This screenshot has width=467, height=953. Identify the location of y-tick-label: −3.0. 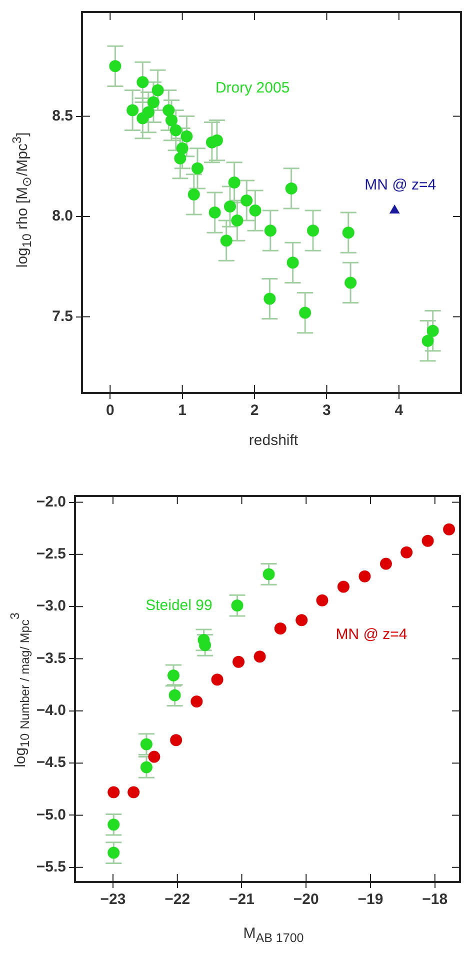
(51, 606).